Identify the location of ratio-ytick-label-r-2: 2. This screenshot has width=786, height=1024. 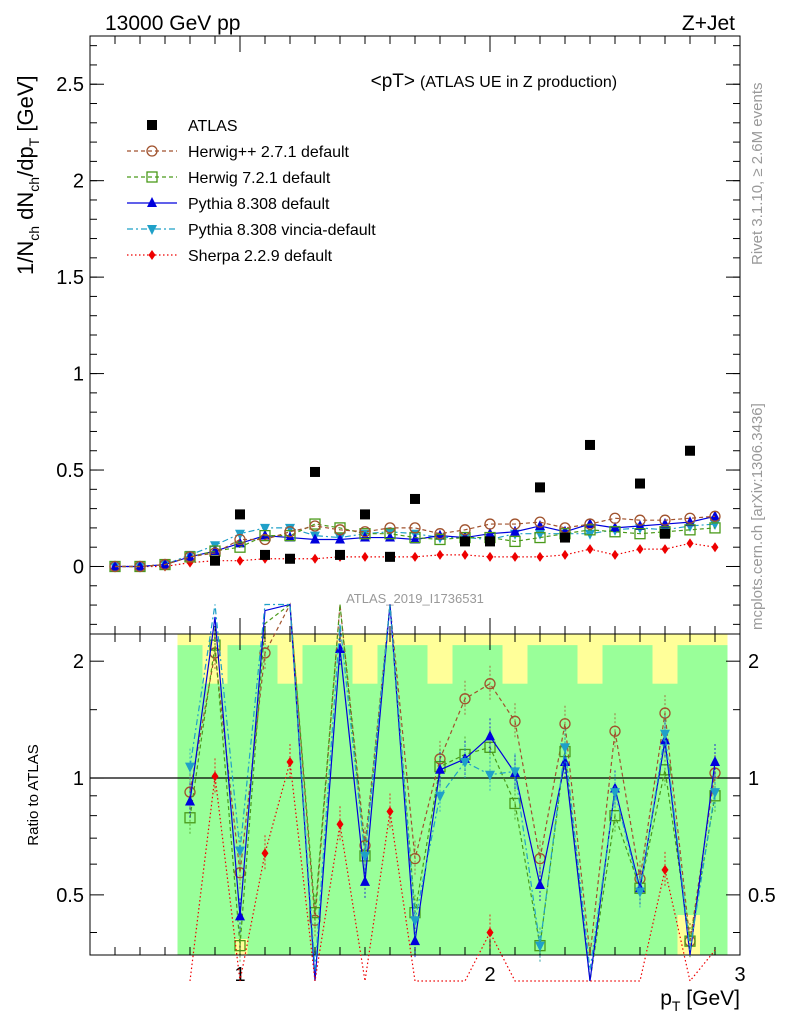
(753, 662).